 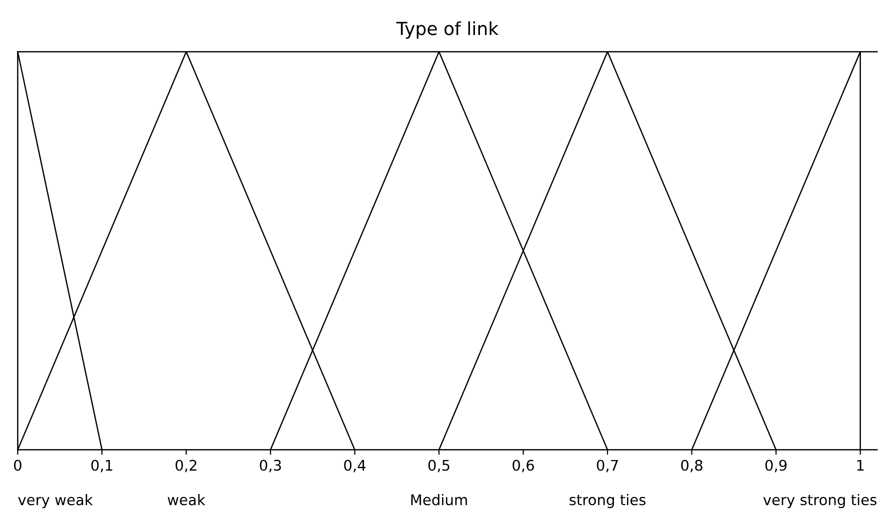 I want to click on x-tick-label: 0,3, so click(x=270, y=466).